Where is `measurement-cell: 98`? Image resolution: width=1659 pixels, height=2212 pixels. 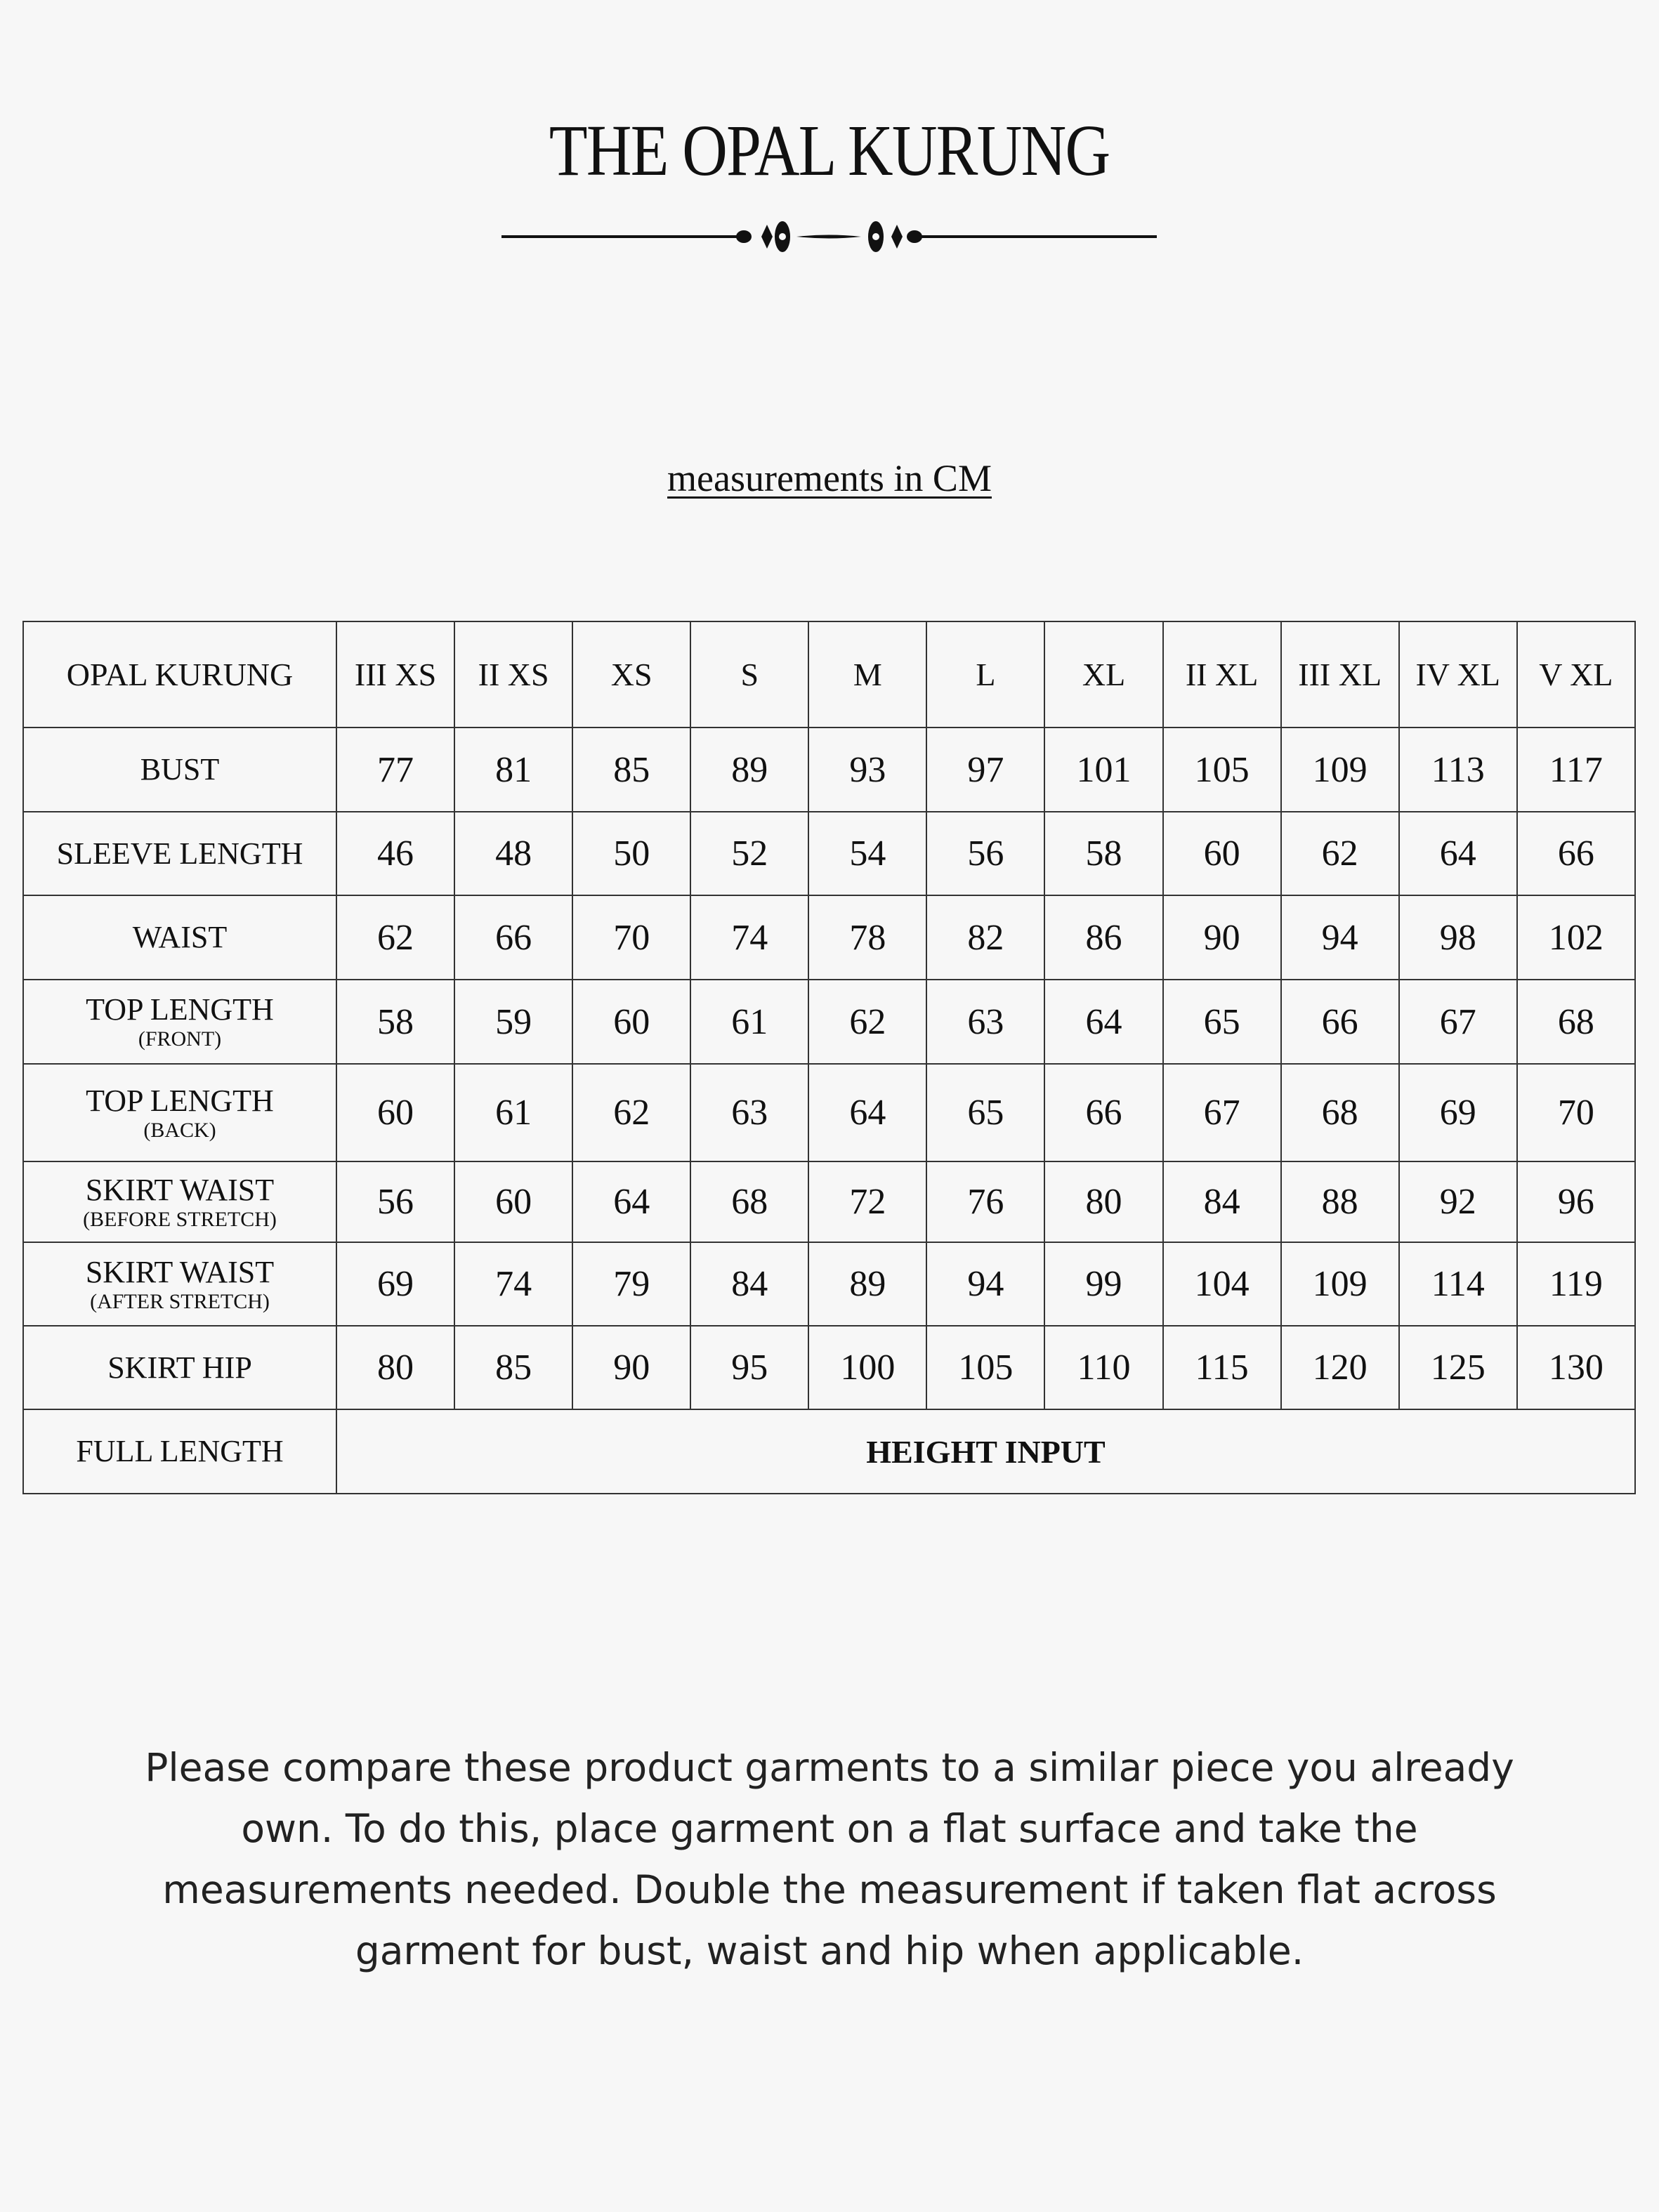
measurement-cell: 98 is located at coordinates (1458, 938).